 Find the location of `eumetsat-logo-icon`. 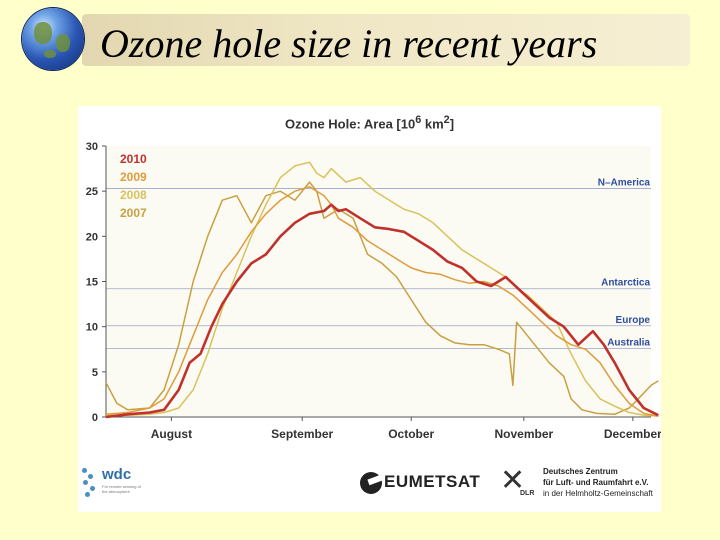

eumetsat-logo-icon is located at coordinates (371, 483).